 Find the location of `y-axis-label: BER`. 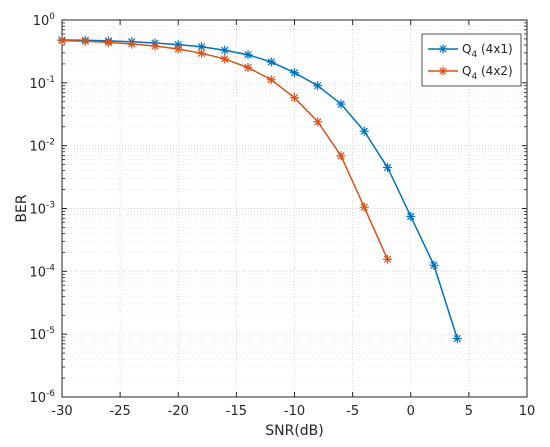

y-axis-label: BER is located at coordinates (22, 208).